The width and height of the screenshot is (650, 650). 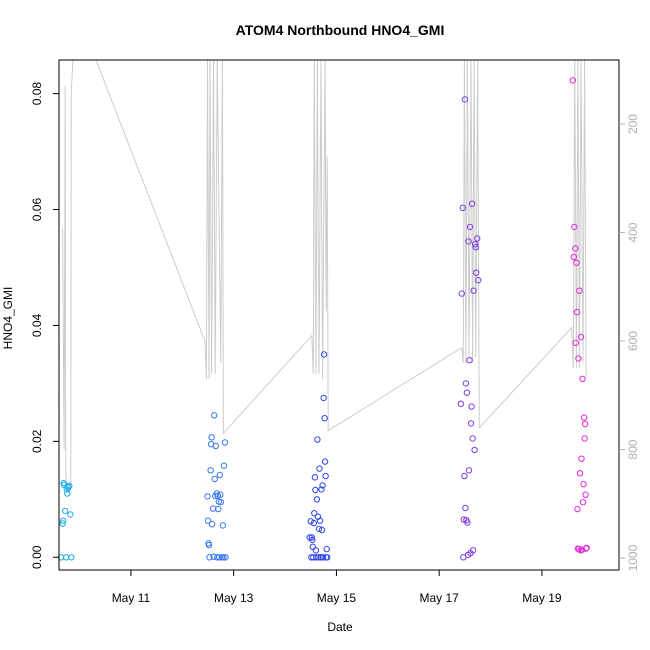 What do you see at coordinates (337, 598) in the screenshot?
I see `x-tick-label: May 15` at bounding box center [337, 598].